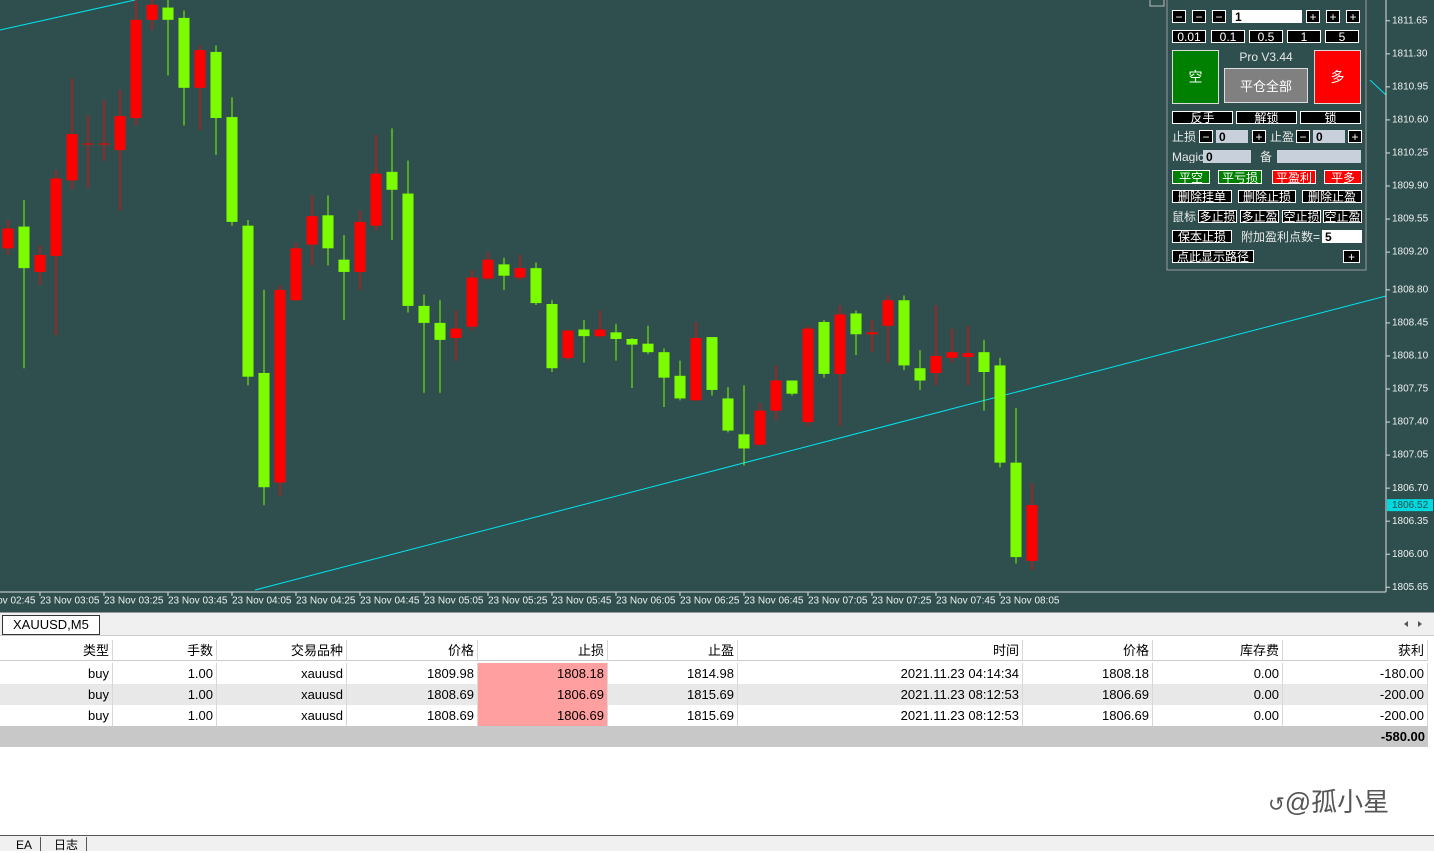  Describe the element at coordinates (1266, 36) in the screenshot. I see `panel-button: 0.5` at that location.